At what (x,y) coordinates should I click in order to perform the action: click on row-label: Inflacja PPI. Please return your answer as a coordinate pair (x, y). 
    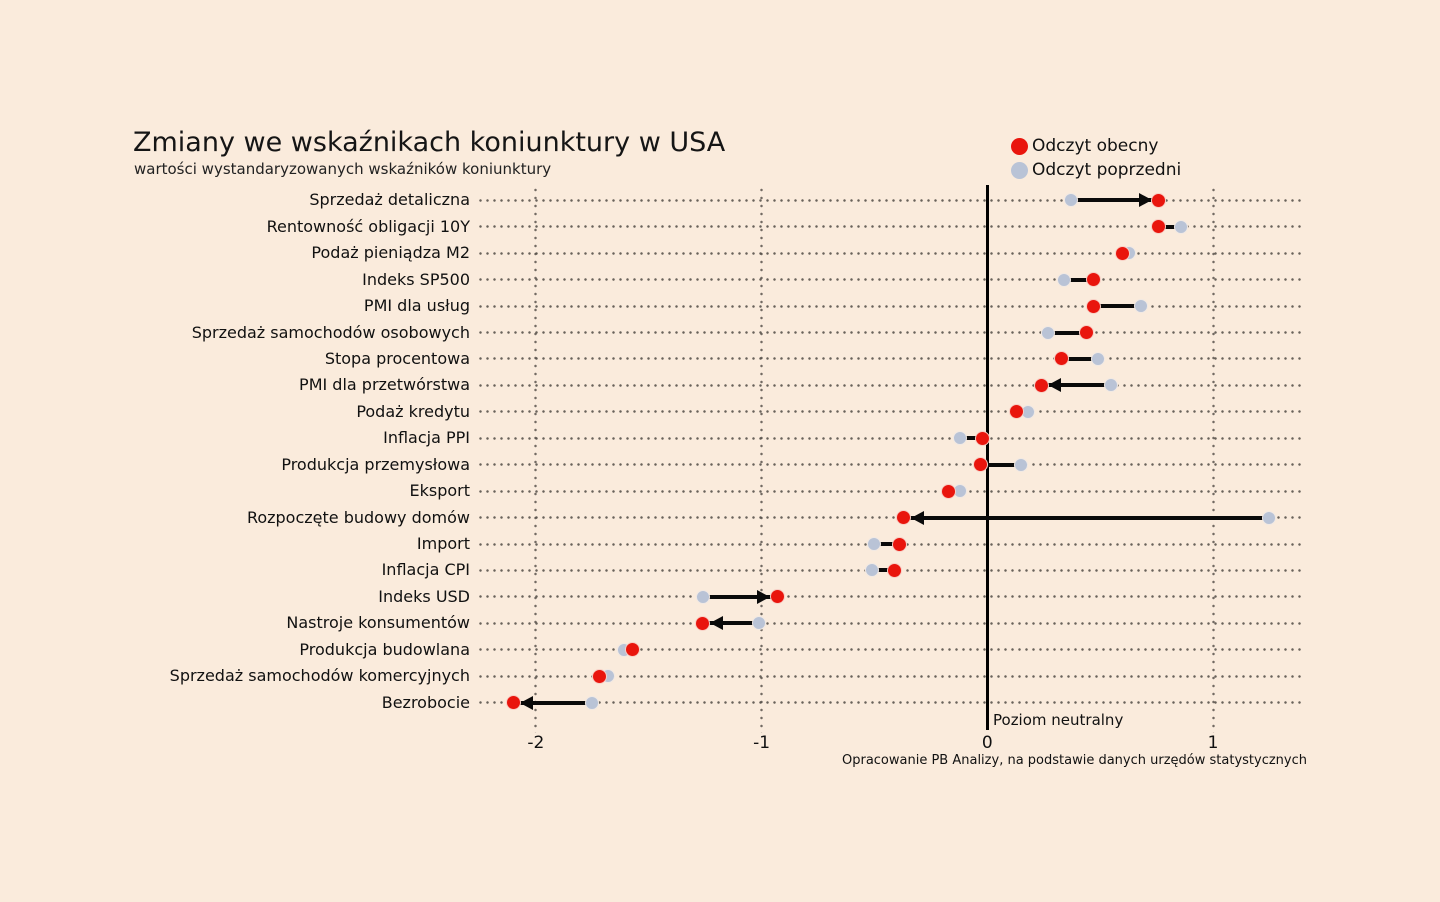
    Looking at the image, I should click on (426, 438).